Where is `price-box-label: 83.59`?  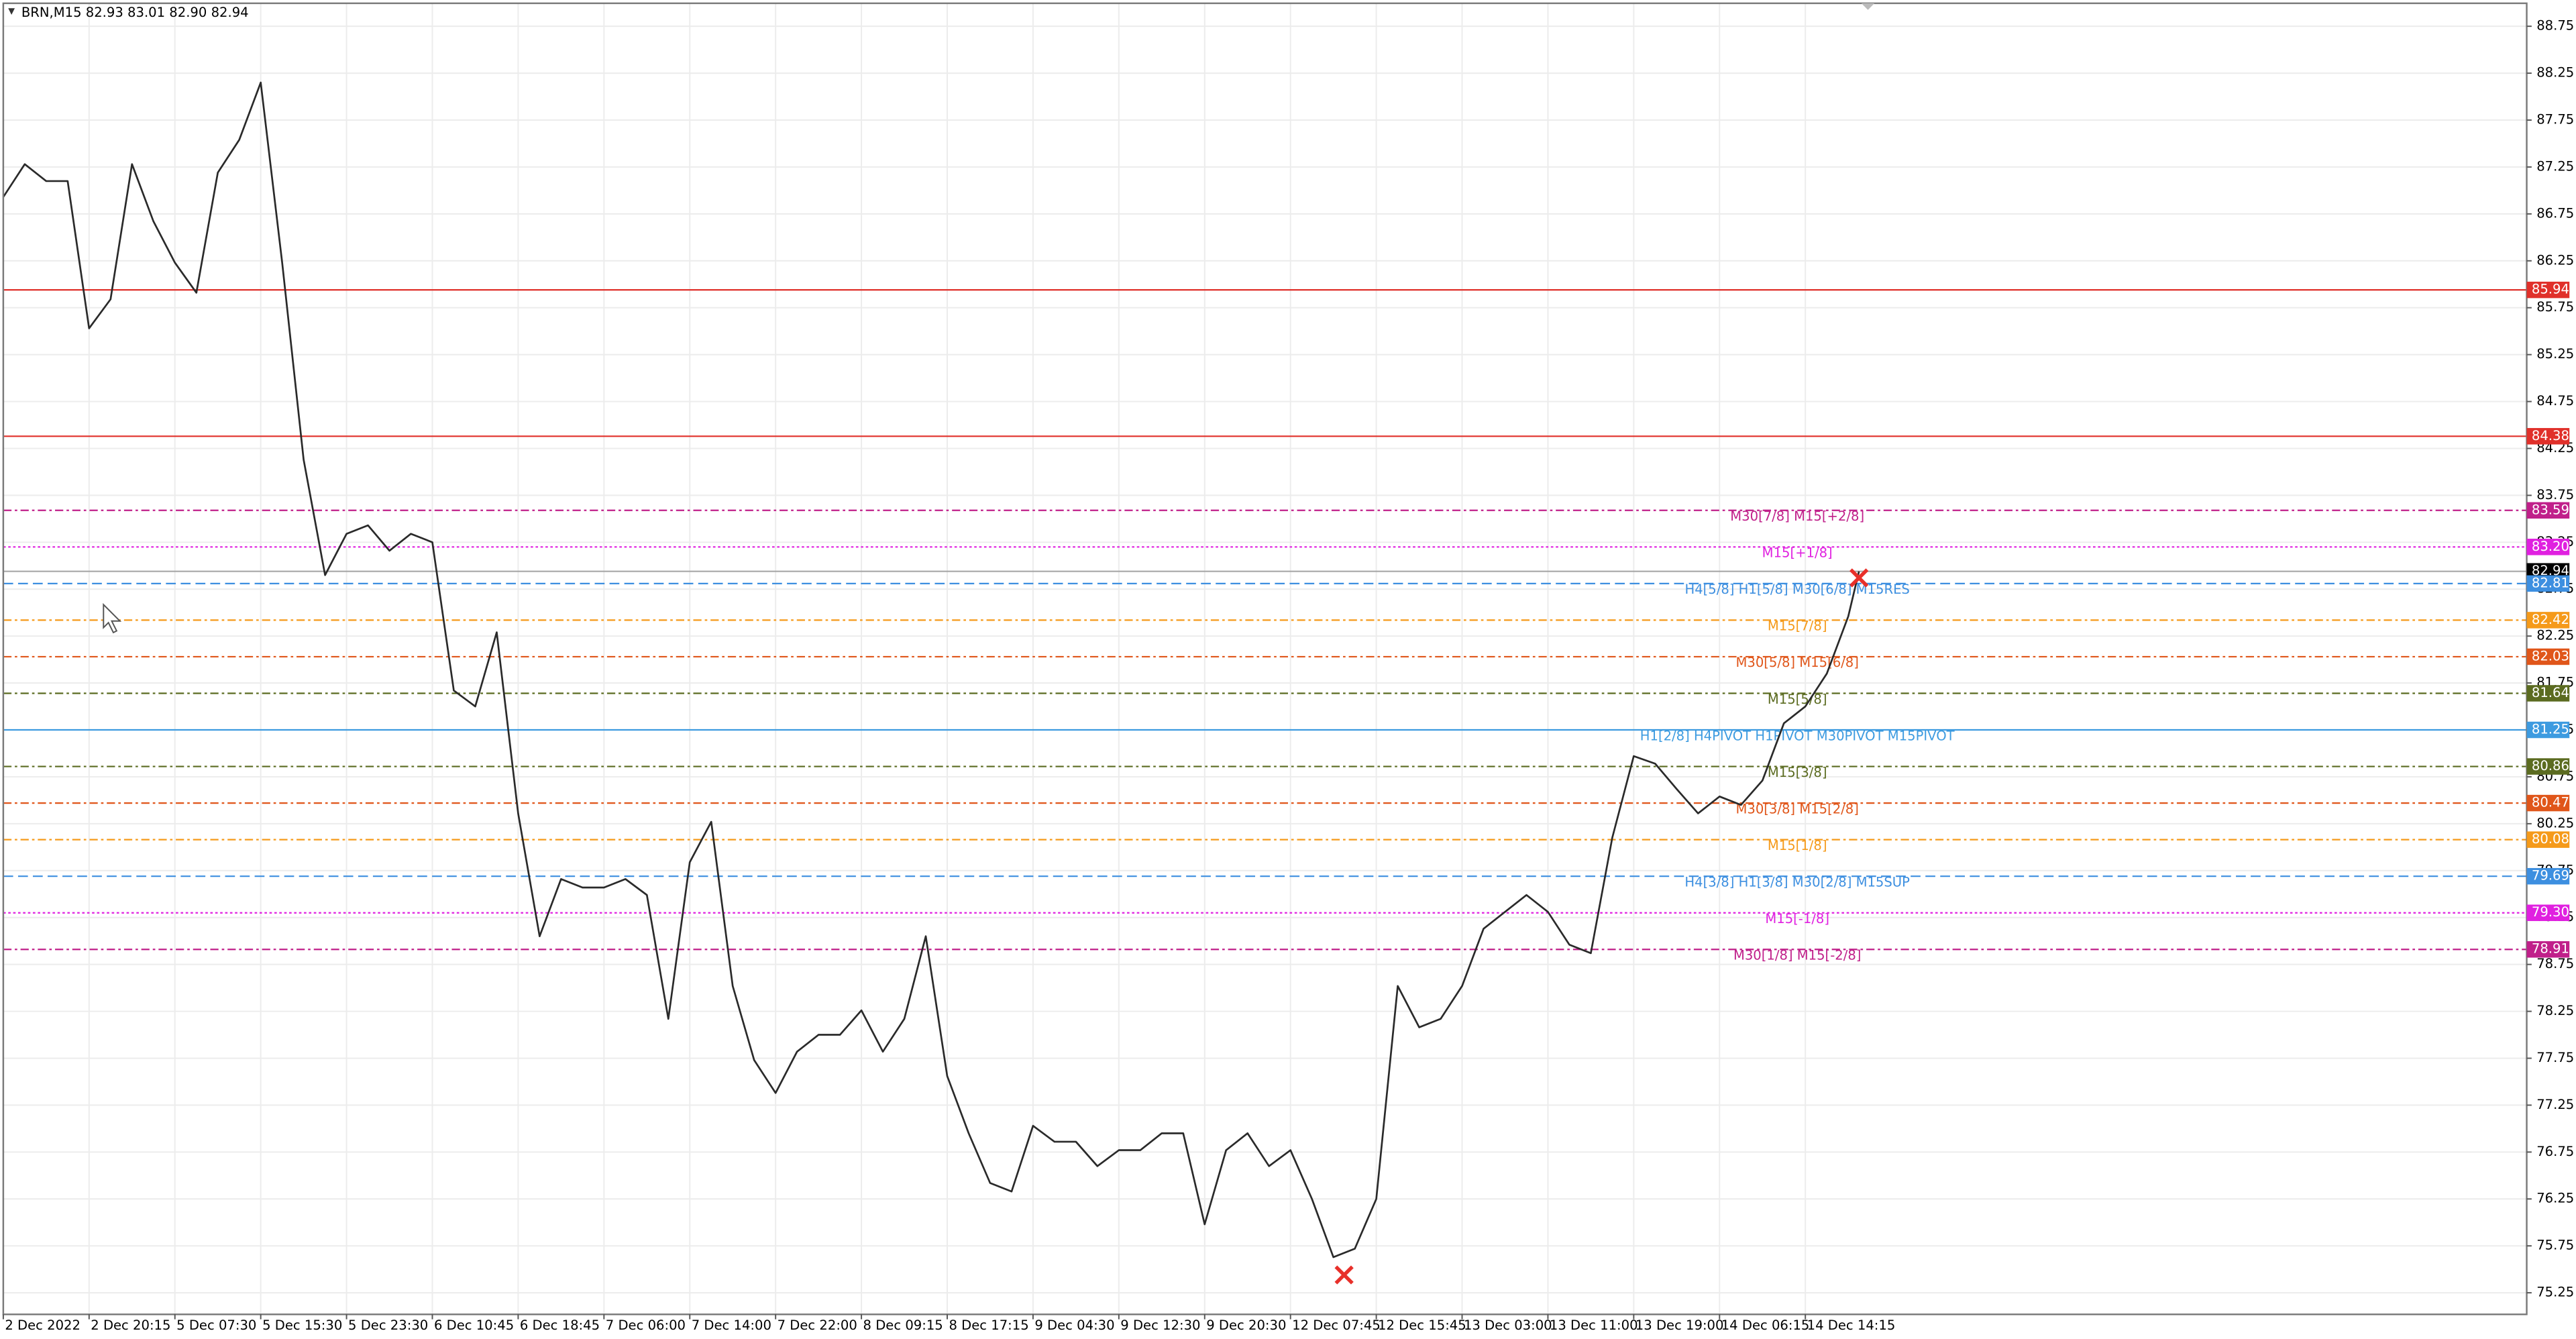
price-box-label: 83.59 is located at coordinates (2550, 509).